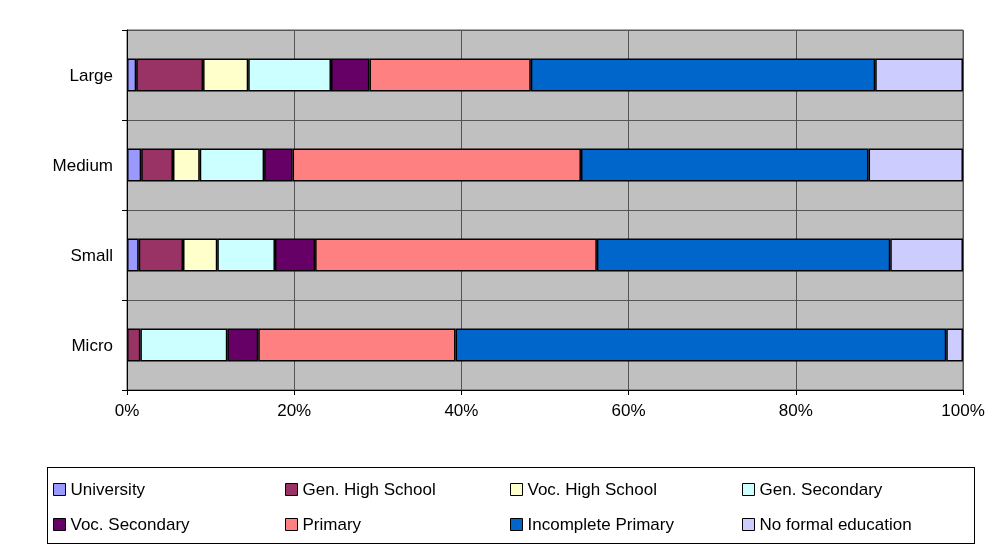  Describe the element at coordinates (821, 489) in the screenshot. I see `legend-label: Gen. Secondary` at that location.